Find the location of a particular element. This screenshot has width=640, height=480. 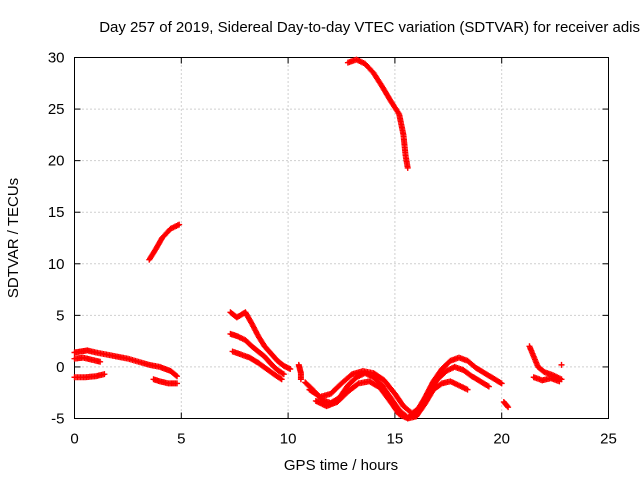

x-axis-label: GPS time / hours is located at coordinates (341, 465).